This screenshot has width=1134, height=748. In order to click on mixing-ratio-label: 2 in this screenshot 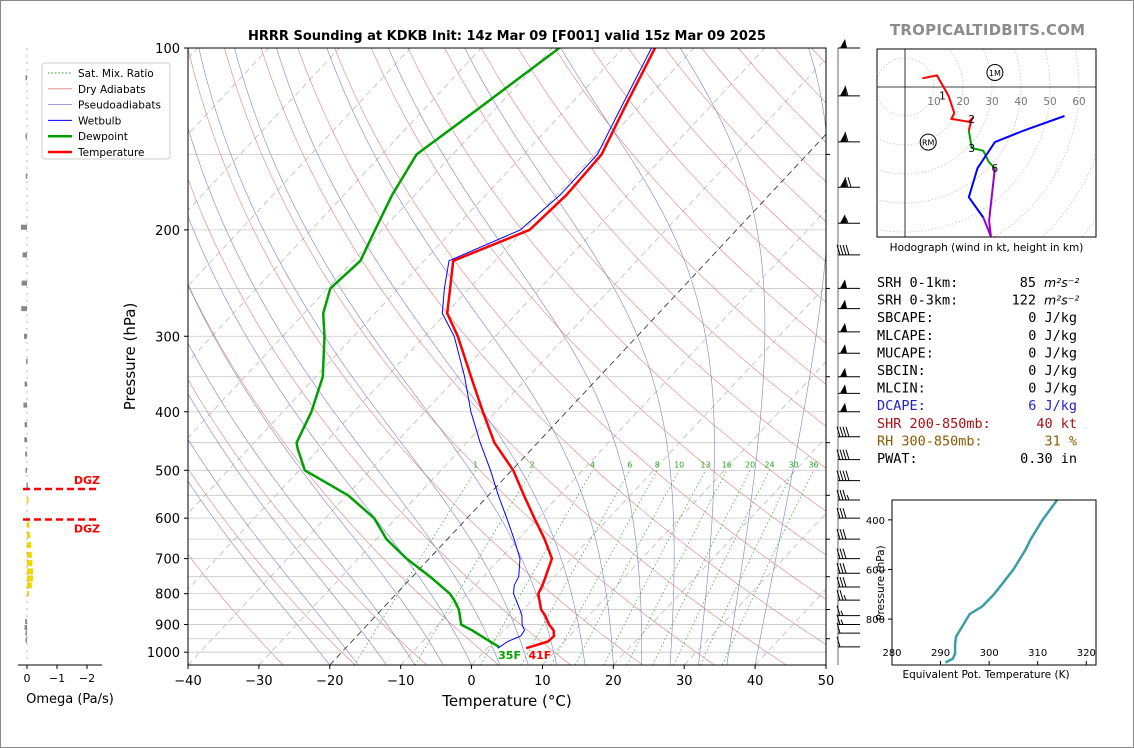, I will do `click(531, 464)`.